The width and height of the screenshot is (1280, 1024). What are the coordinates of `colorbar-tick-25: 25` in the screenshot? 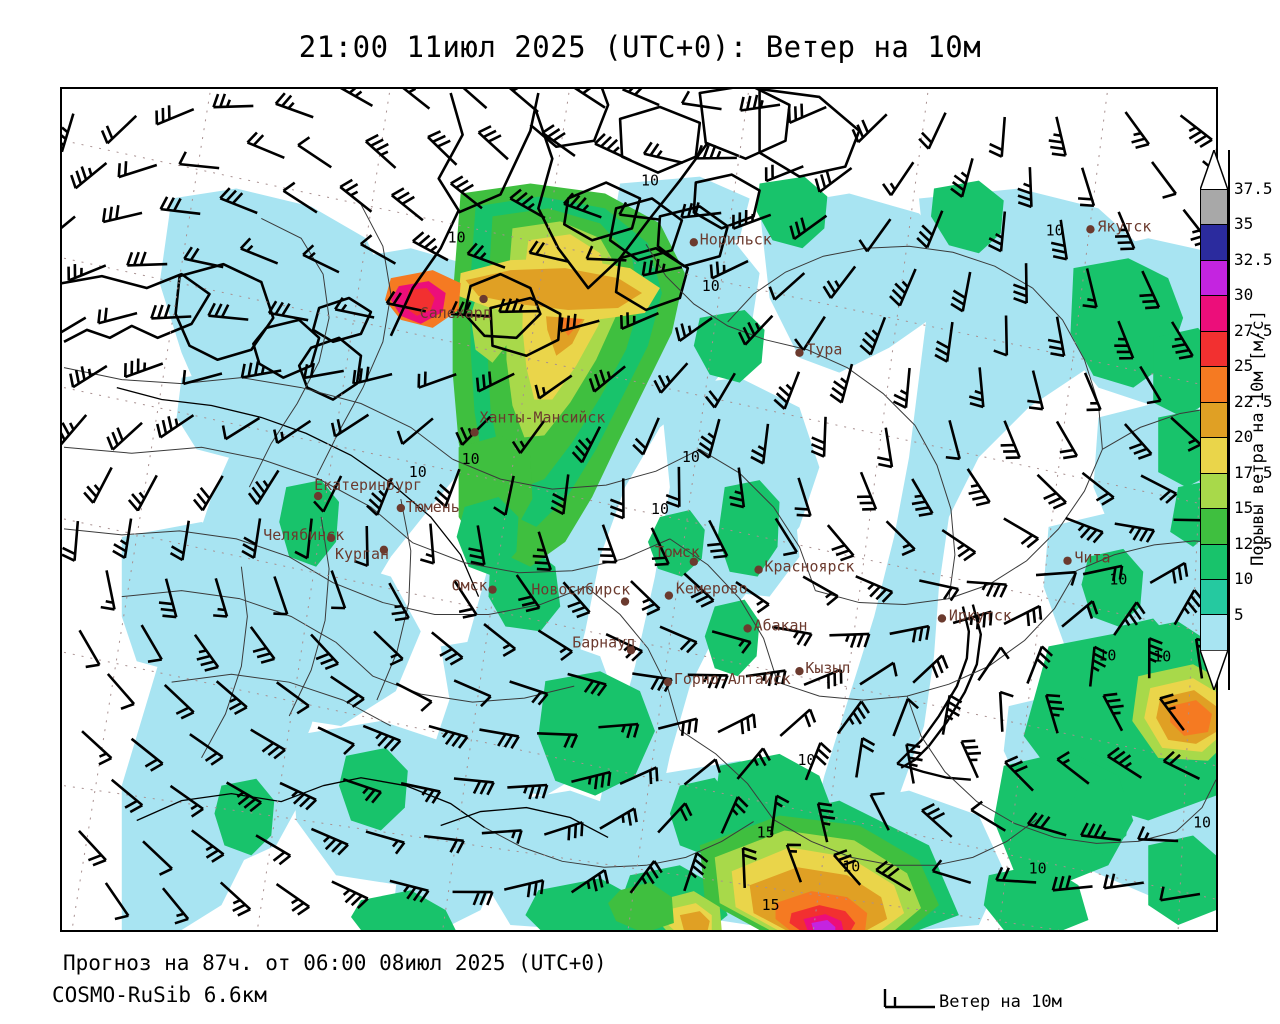 It's located at (1244, 366).